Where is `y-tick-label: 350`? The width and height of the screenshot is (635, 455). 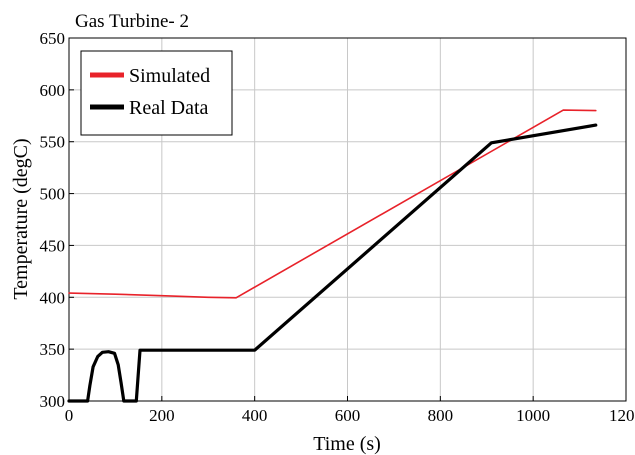
y-tick-label: 350 is located at coordinates (53, 349).